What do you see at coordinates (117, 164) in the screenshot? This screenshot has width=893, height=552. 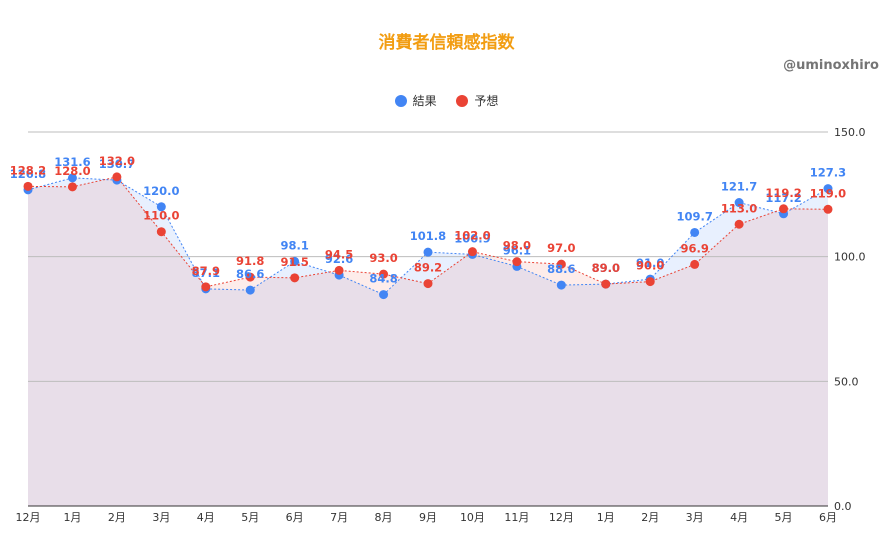 I see `data-label-actual: 130.7` at bounding box center [117, 164].